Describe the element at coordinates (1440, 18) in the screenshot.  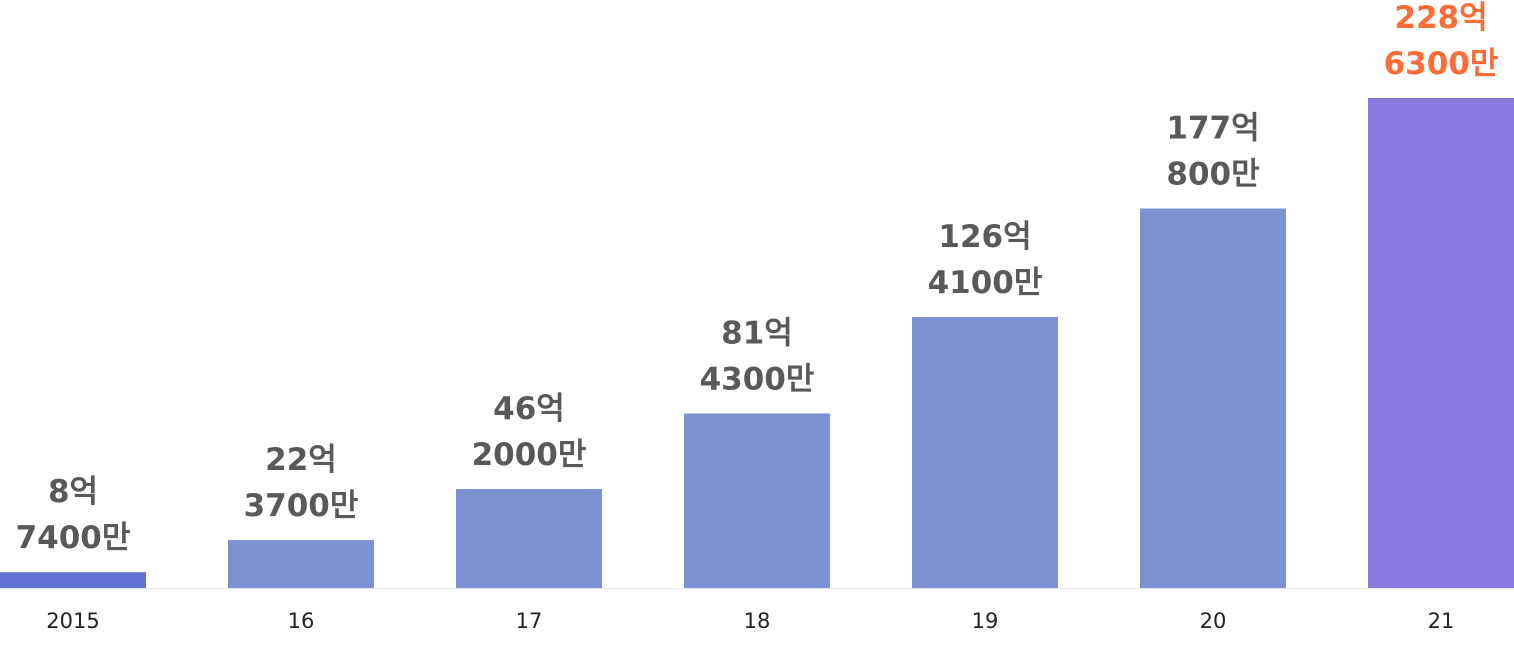
I see `data-label-21-line1: 228억` at that location.